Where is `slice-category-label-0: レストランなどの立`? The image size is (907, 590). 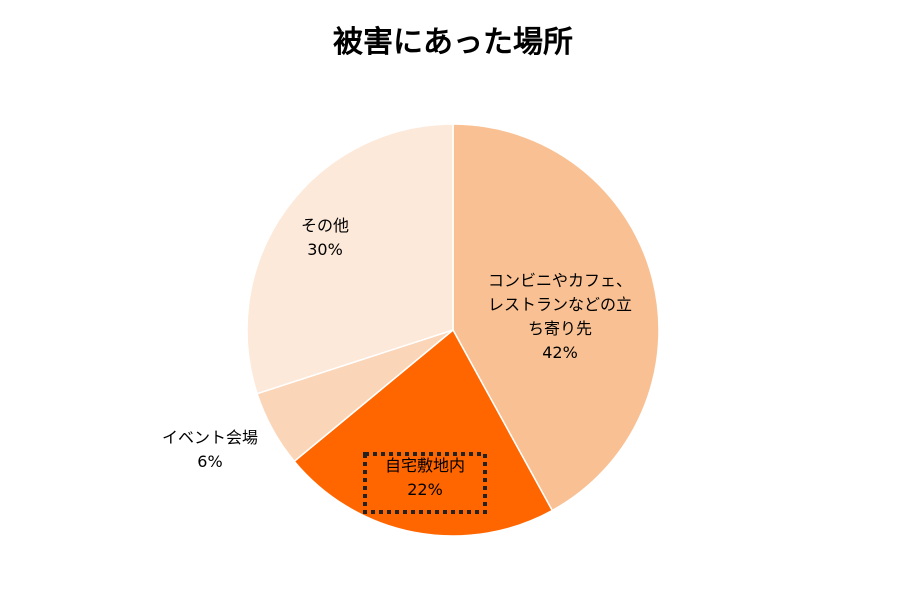
slice-category-label-0: レストランなどの立 is located at coordinates (560, 304).